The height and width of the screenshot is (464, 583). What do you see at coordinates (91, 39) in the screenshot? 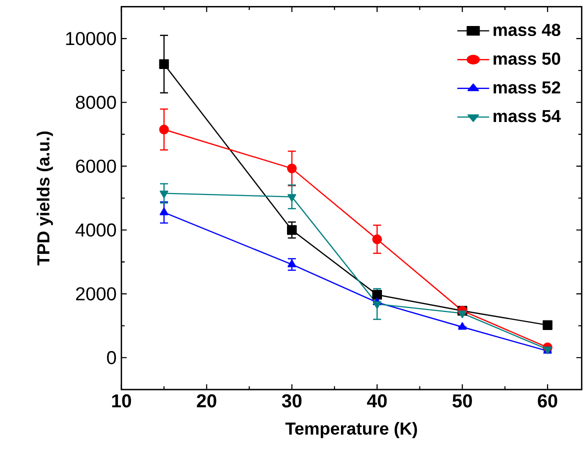
I see `y-tick-label: 10000` at bounding box center [91, 39].